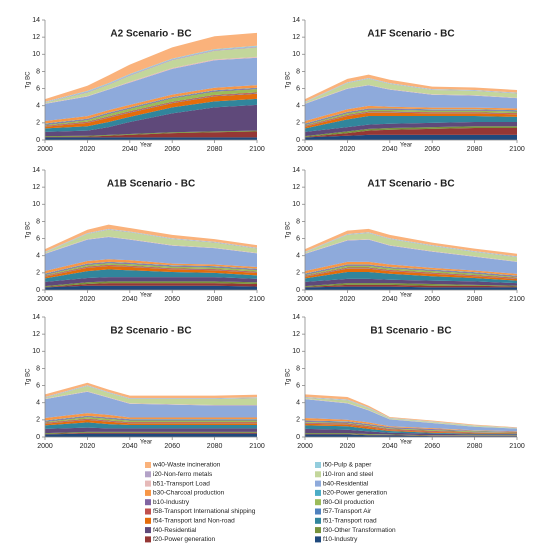 This screenshot has width=545, height=554. I want to click on legend-label: b51-Transport Load, so click(181, 483).